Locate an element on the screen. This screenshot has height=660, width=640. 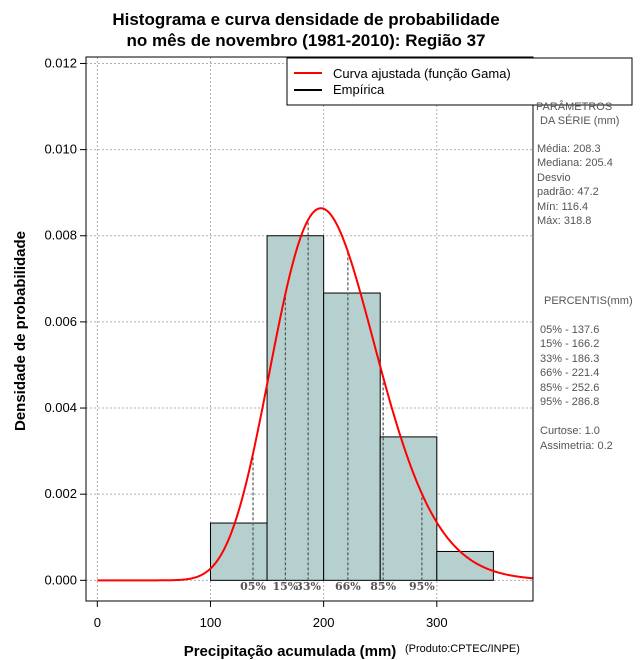
legend-label-curve: Curva ajustada (função Gama) is located at coordinates (422, 73).